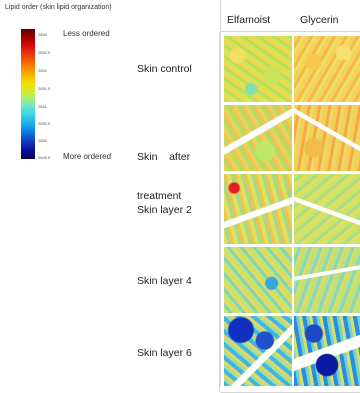  Describe the element at coordinates (249, 20) in the screenshot. I see `column-header-elfamoist: Elfamoist` at that location.